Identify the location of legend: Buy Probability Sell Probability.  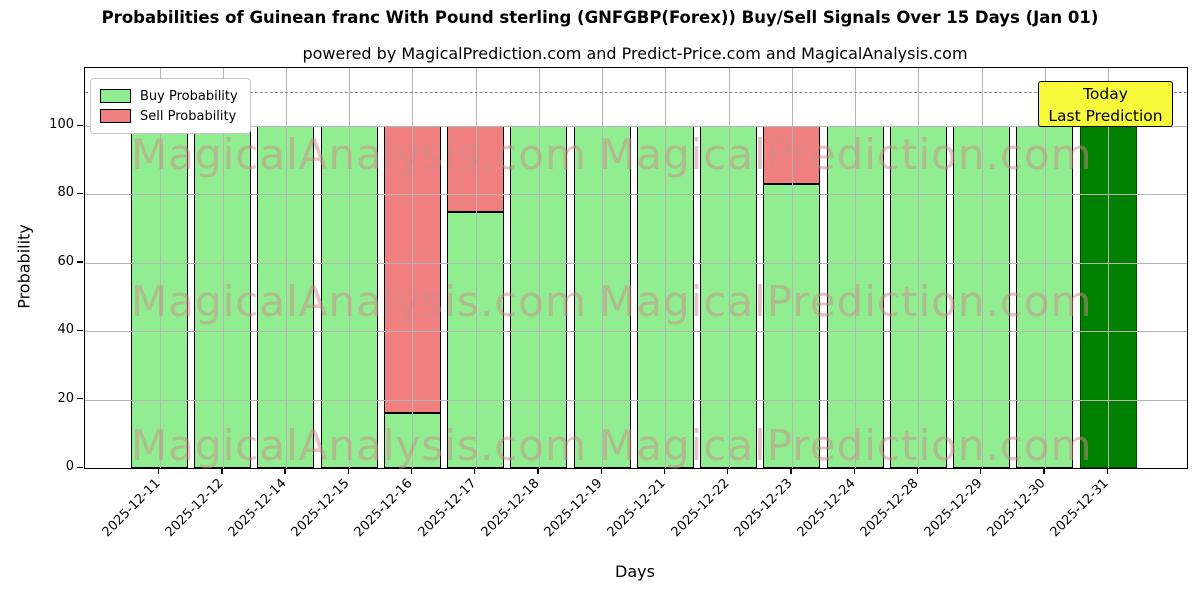
(170, 106).